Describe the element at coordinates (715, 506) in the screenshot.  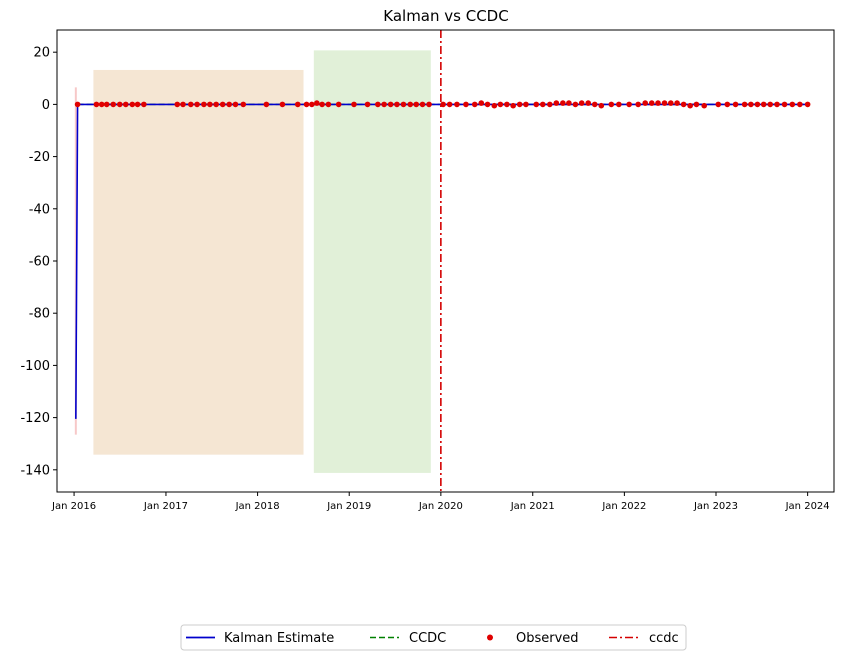
I see `x-tick-label: Jan 2023` at that location.